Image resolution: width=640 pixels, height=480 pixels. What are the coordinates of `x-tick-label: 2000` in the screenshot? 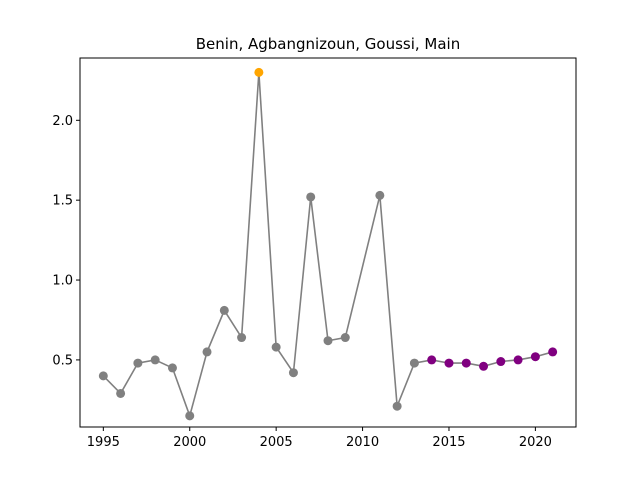 It's located at (189, 442).